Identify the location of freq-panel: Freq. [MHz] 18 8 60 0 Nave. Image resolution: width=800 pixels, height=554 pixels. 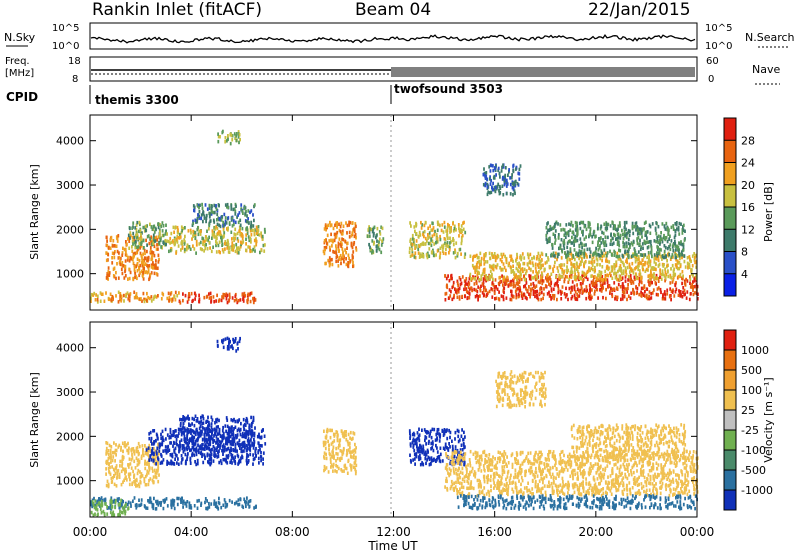
(392, 70).